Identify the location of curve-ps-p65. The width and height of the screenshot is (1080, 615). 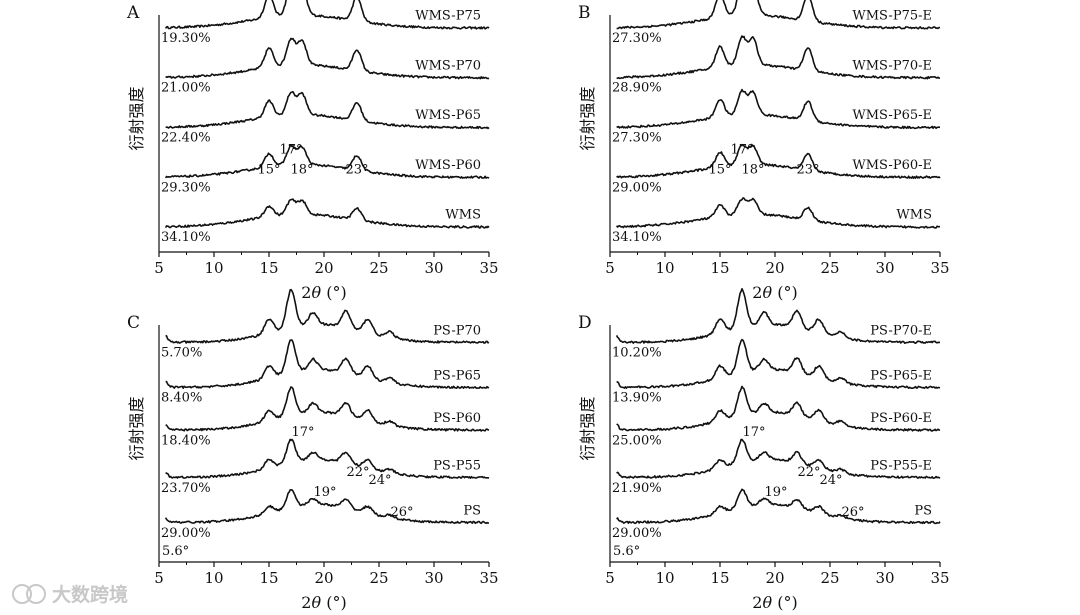
(327, 364).